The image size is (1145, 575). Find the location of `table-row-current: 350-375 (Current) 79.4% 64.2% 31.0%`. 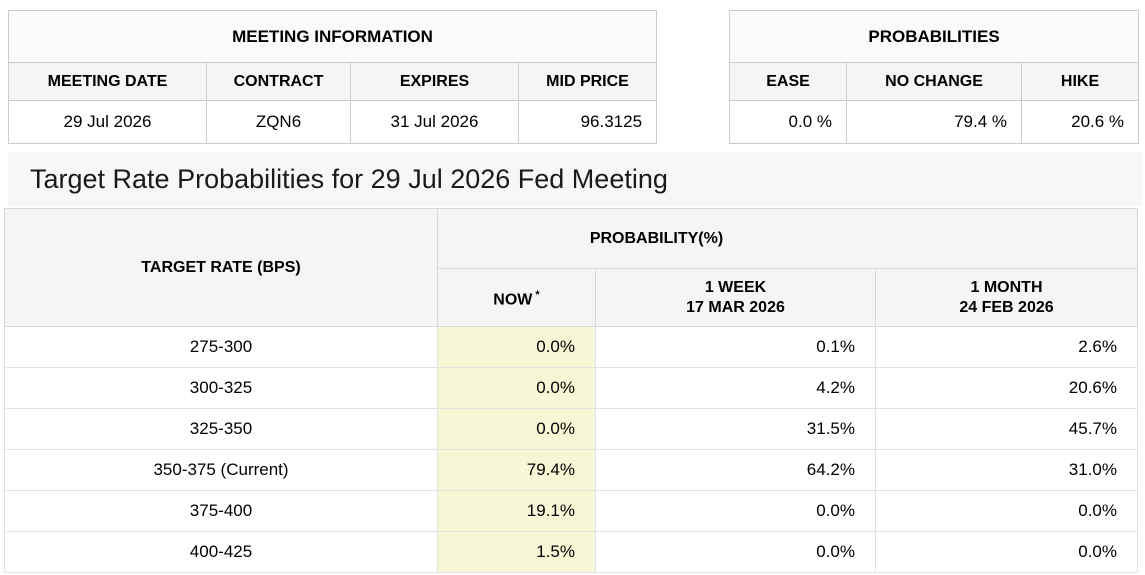

table-row-current: 350-375 (Current) 79.4% 64.2% 31.0% is located at coordinates (571, 470).